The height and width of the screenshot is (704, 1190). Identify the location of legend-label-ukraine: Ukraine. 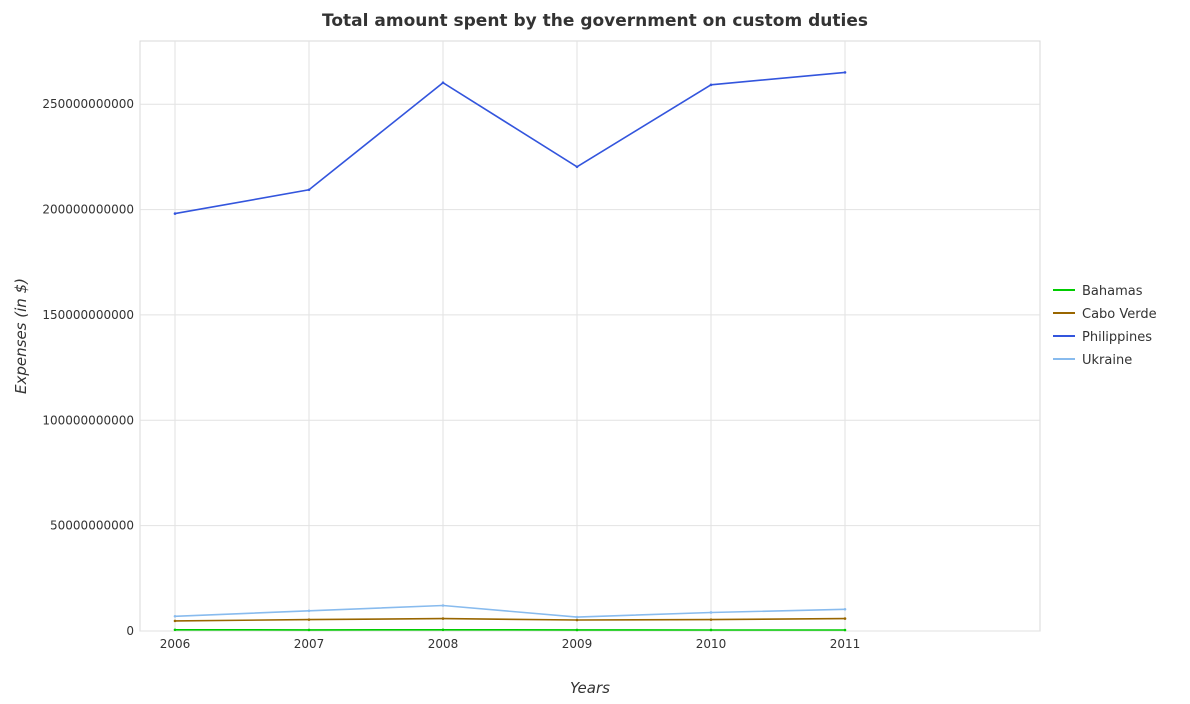
(1107, 360).